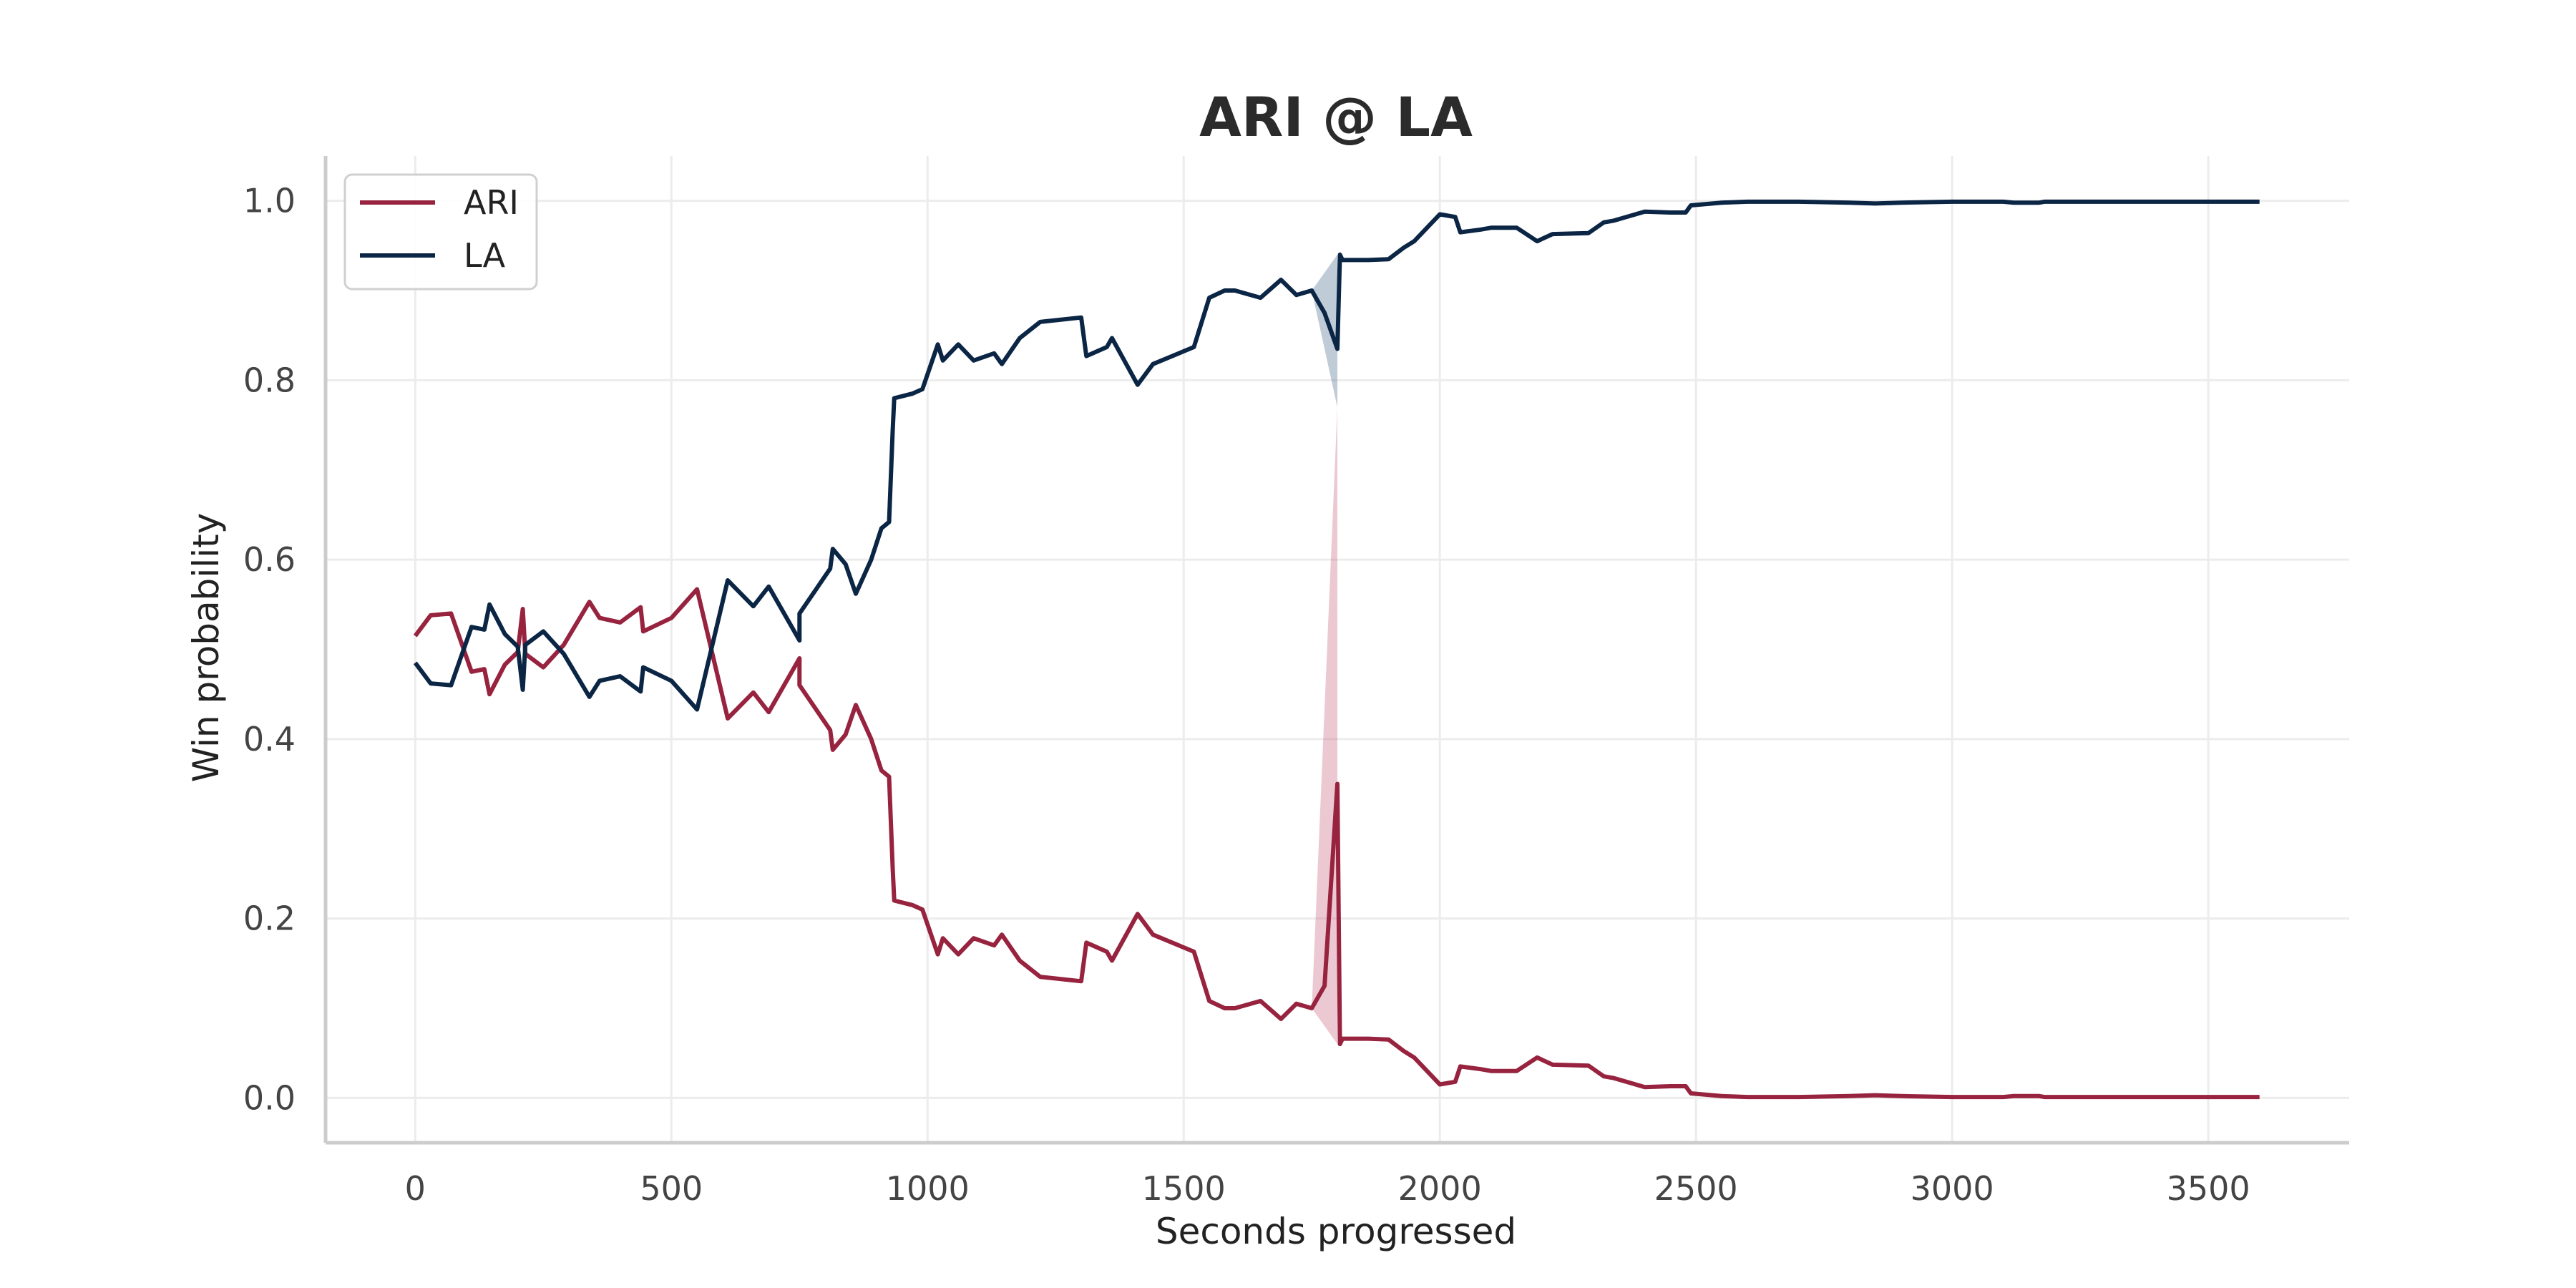 This screenshot has height=1288, width=2576. Describe the element at coordinates (269, 650) in the screenshot. I see `y-axis-ticks: 0.0 0.2 0.4 0.6 0.8 1.0` at that location.